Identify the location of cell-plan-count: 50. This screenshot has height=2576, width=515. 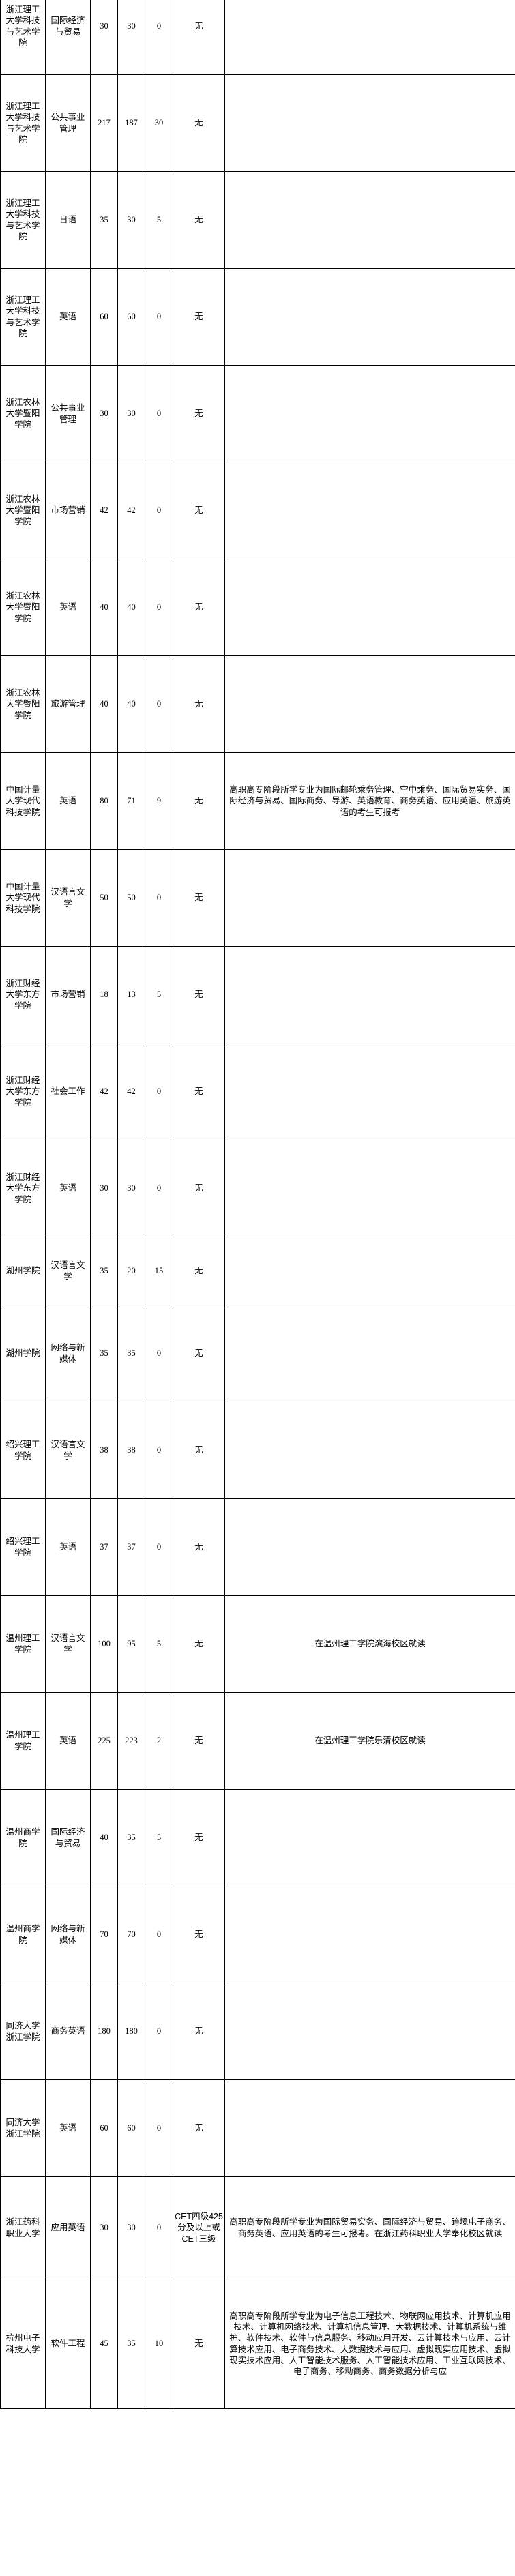
(104, 898).